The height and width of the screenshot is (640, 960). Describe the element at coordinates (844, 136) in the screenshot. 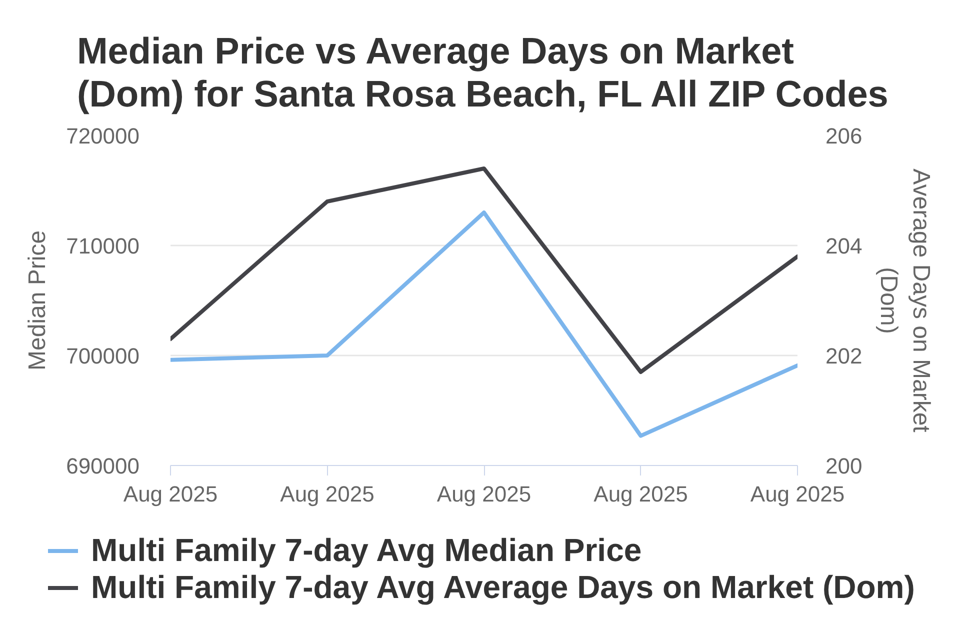

I see `y2-tick-label: 206` at that location.